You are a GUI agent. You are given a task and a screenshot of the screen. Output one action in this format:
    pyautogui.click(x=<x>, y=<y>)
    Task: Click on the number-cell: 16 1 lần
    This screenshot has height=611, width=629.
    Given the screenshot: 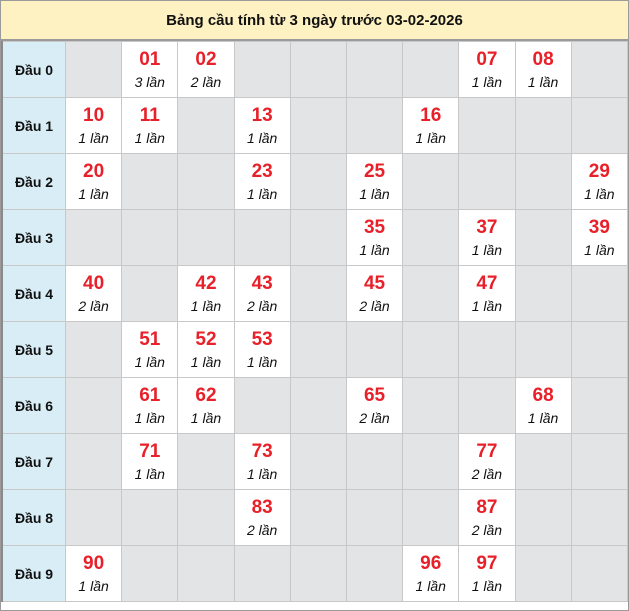 What is the action you would take?
    pyautogui.click(x=431, y=125)
    